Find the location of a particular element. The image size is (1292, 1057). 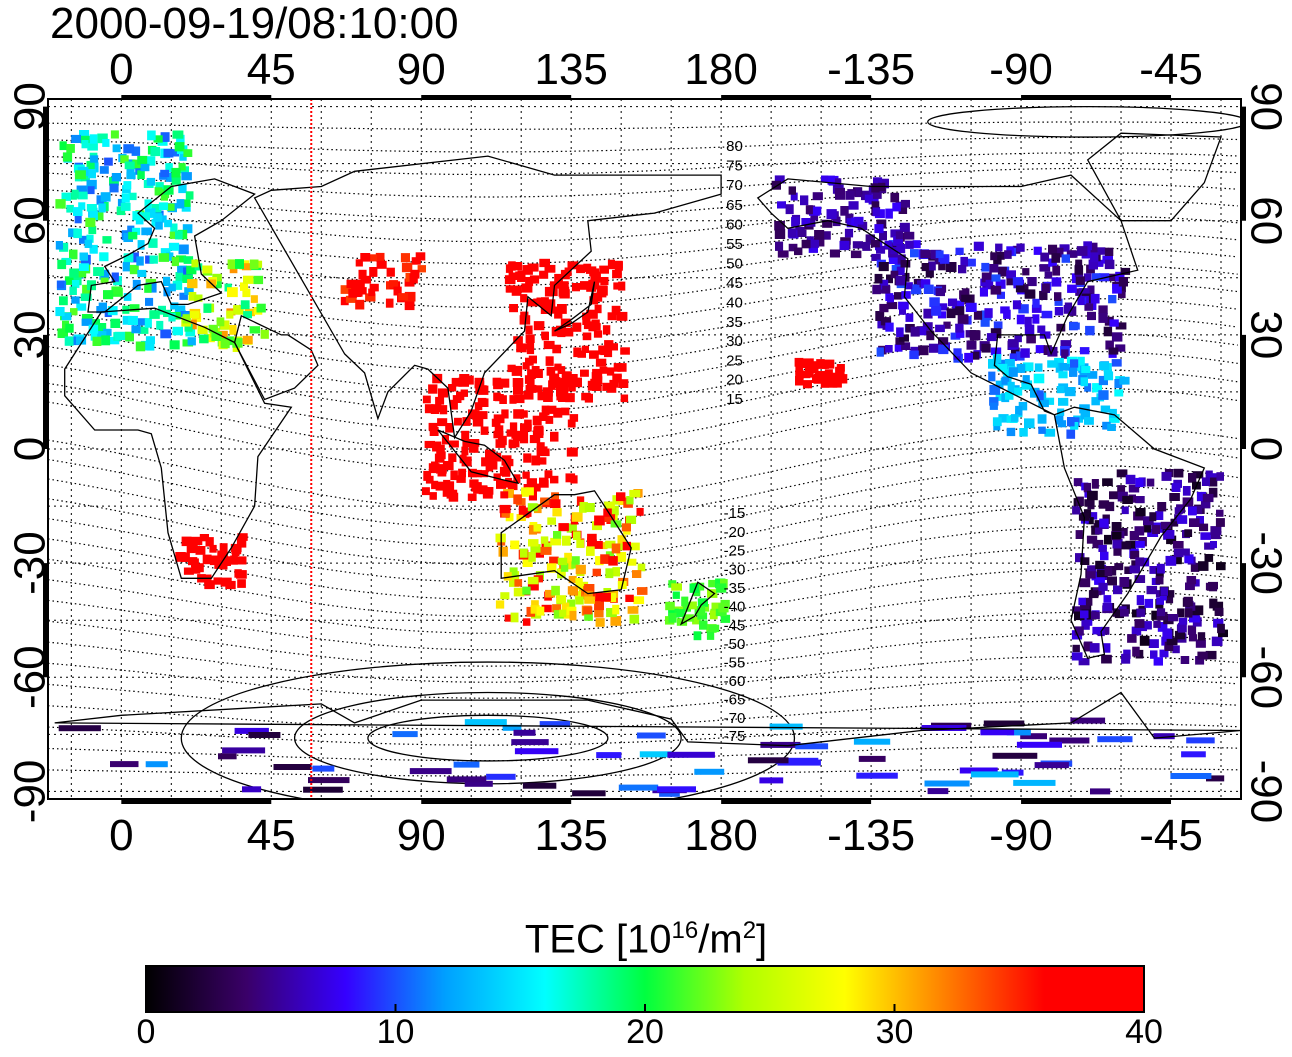

colorbar-tick-label: 0 is located at coordinates (146, 1032).